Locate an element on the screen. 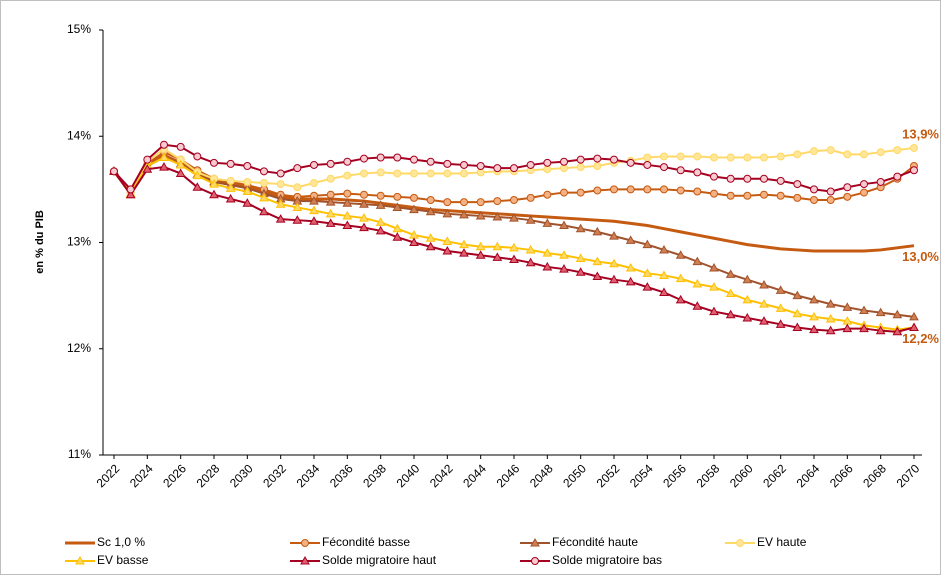  value-label: 12,2% is located at coordinates (920, 338).